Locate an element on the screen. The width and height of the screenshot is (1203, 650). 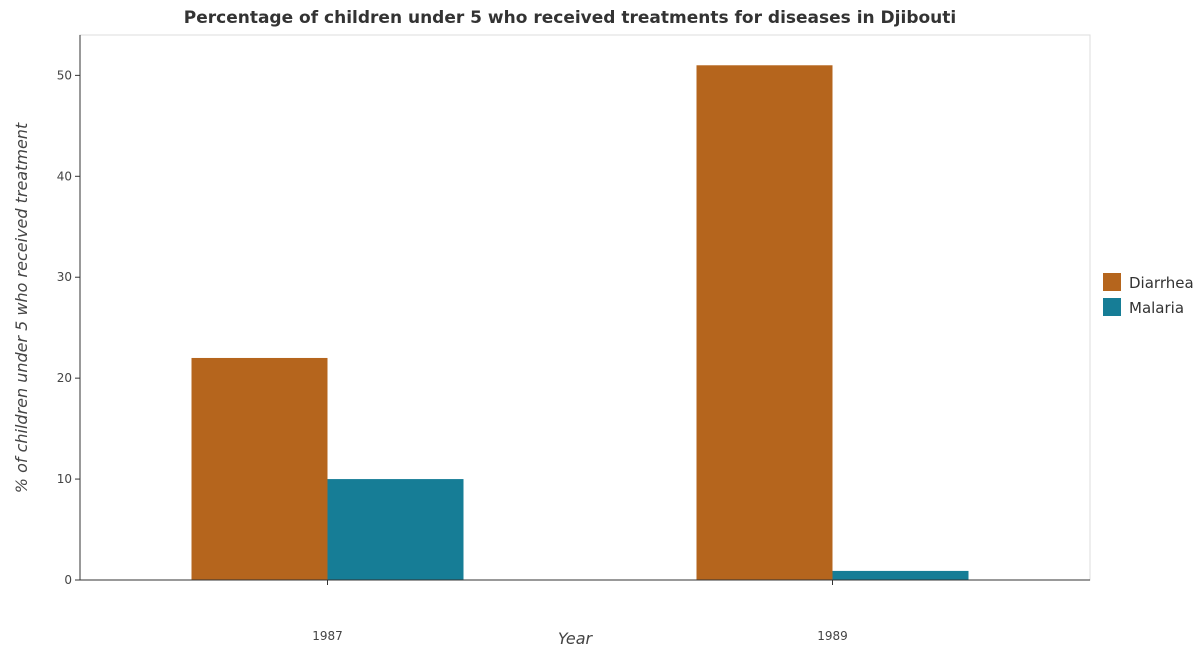
x-axis-label: Year is located at coordinates (576, 638).